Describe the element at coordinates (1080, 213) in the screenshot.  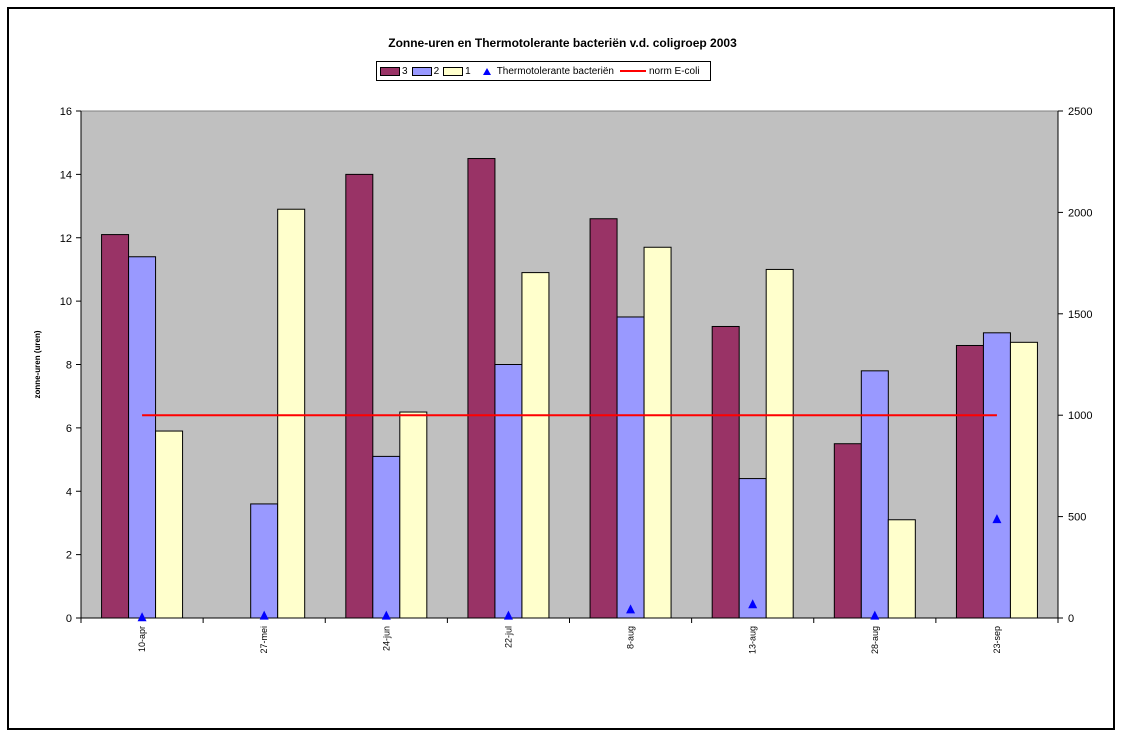
I see `right-axis-tick-label: 2000` at that location.